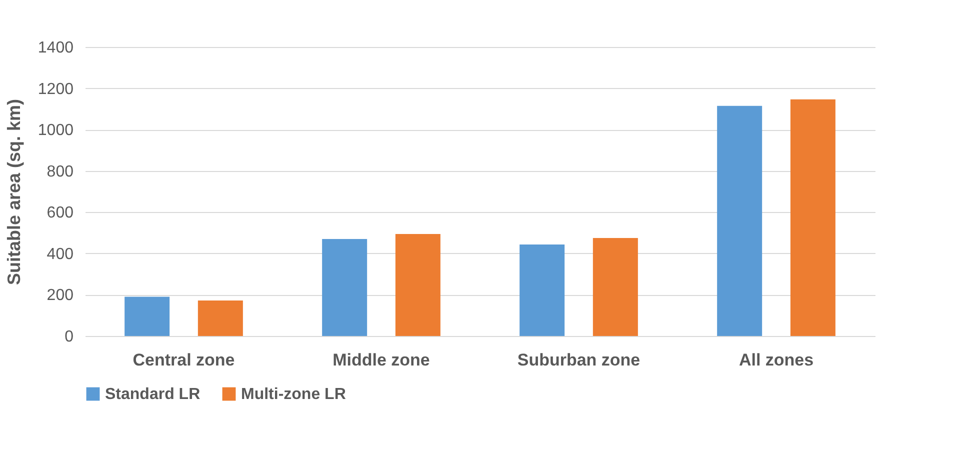 Image resolution: width=959 pixels, height=449 pixels. What do you see at coordinates (56, 48) in the screenshot?
I see `y-tick-label: 1400` at bounding box center [56, 48].